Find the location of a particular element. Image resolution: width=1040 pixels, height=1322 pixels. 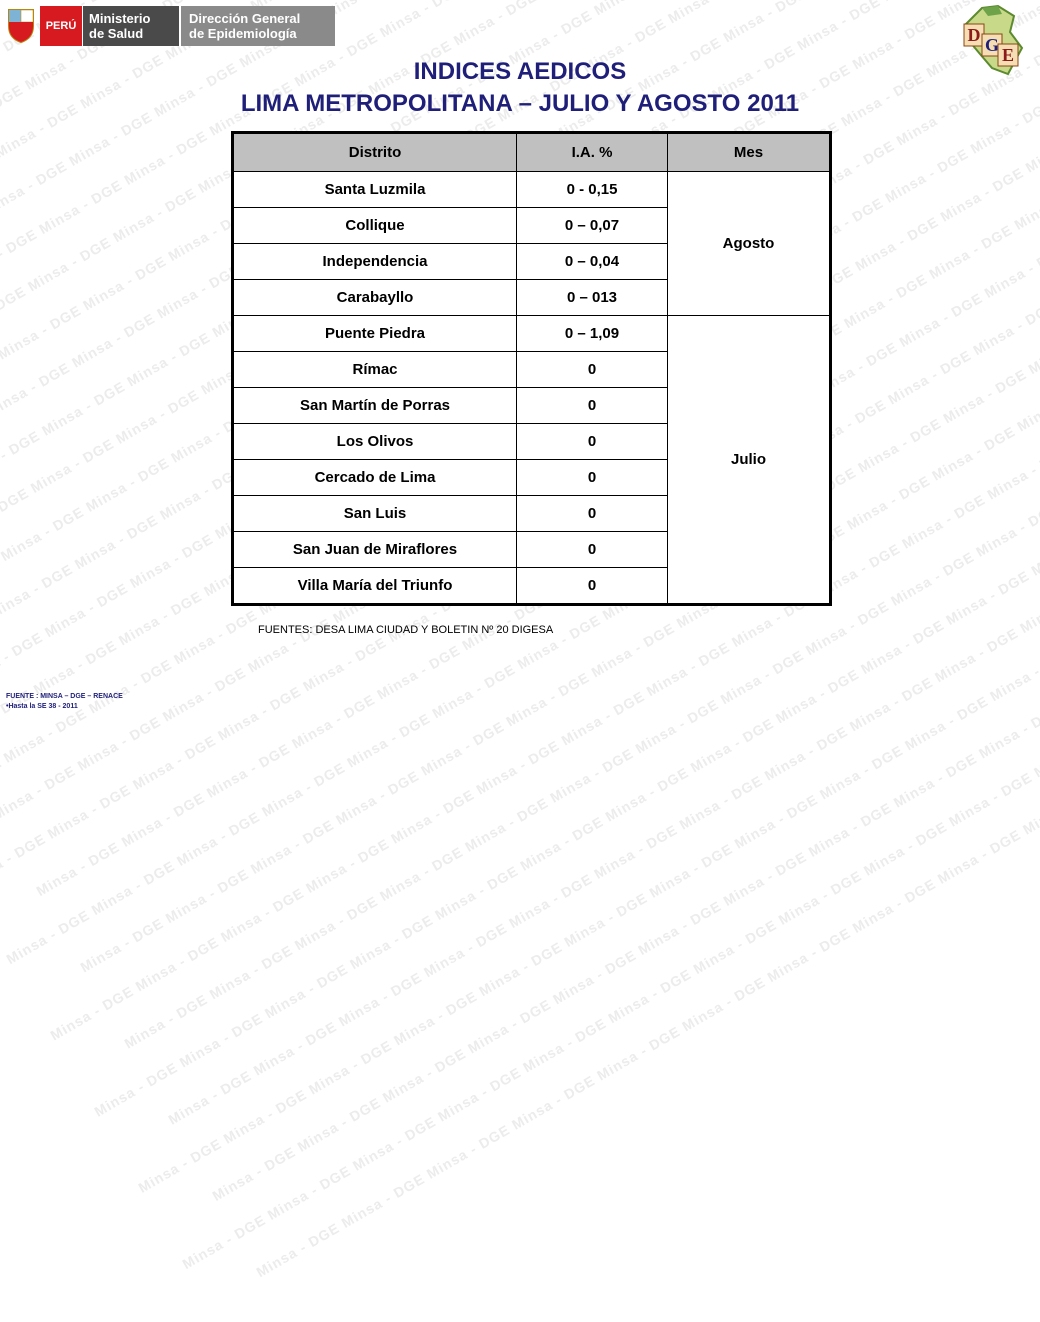

table-row: Santa Luzmila 0 - 0,15 Agosto is located at coordinates (531, 243).